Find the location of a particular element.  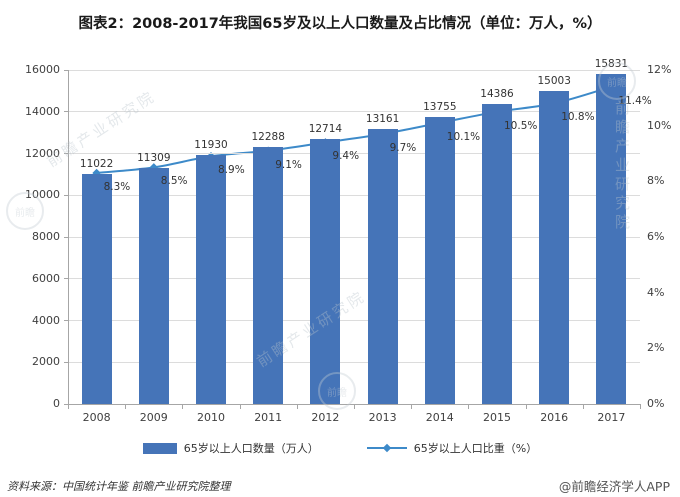

y-axis-left-tick-label: 2000 is located at coordinates (46, 362).